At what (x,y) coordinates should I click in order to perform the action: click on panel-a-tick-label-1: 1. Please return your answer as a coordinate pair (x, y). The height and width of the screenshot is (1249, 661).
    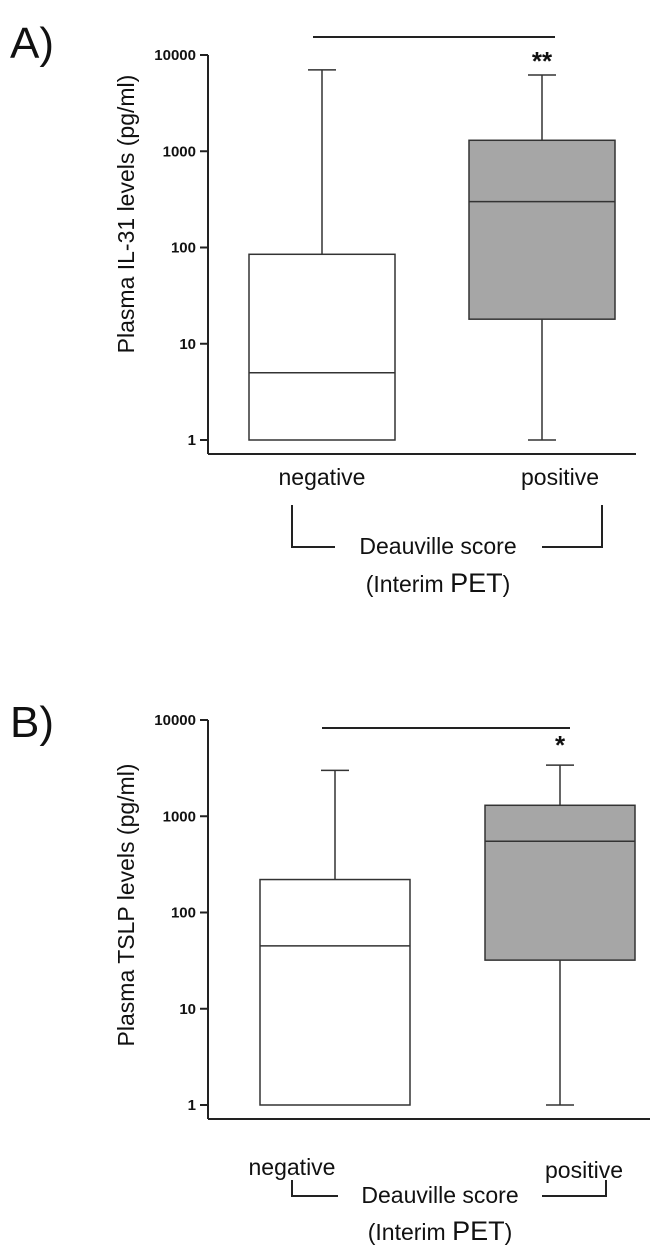
    Looking at the image, I should click on (192, 440).